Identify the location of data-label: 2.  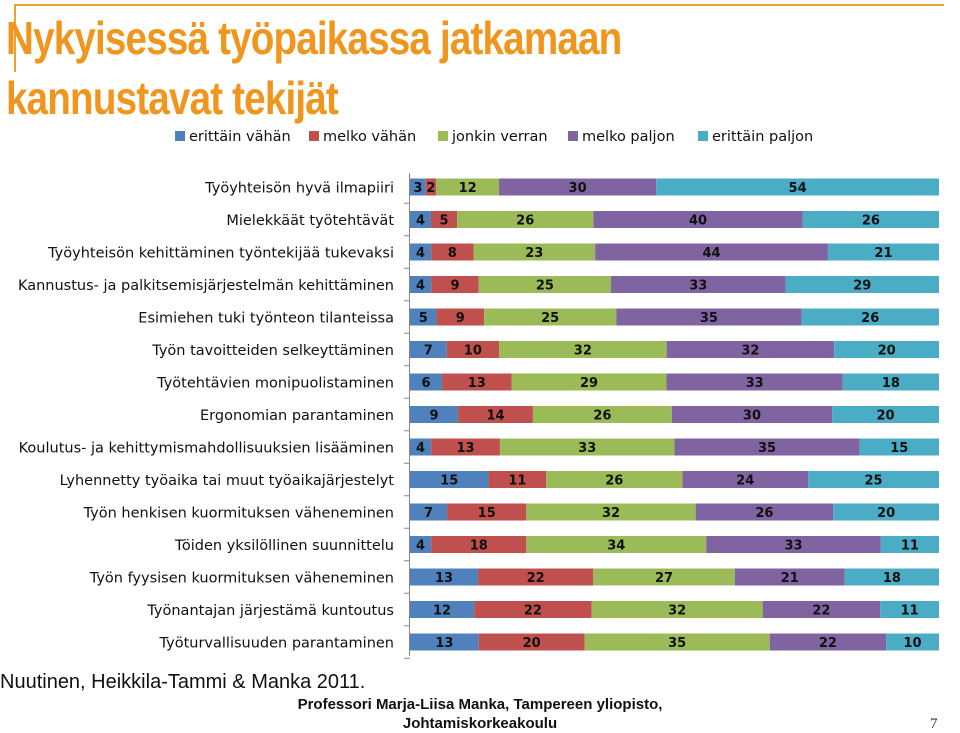
(430, 188).